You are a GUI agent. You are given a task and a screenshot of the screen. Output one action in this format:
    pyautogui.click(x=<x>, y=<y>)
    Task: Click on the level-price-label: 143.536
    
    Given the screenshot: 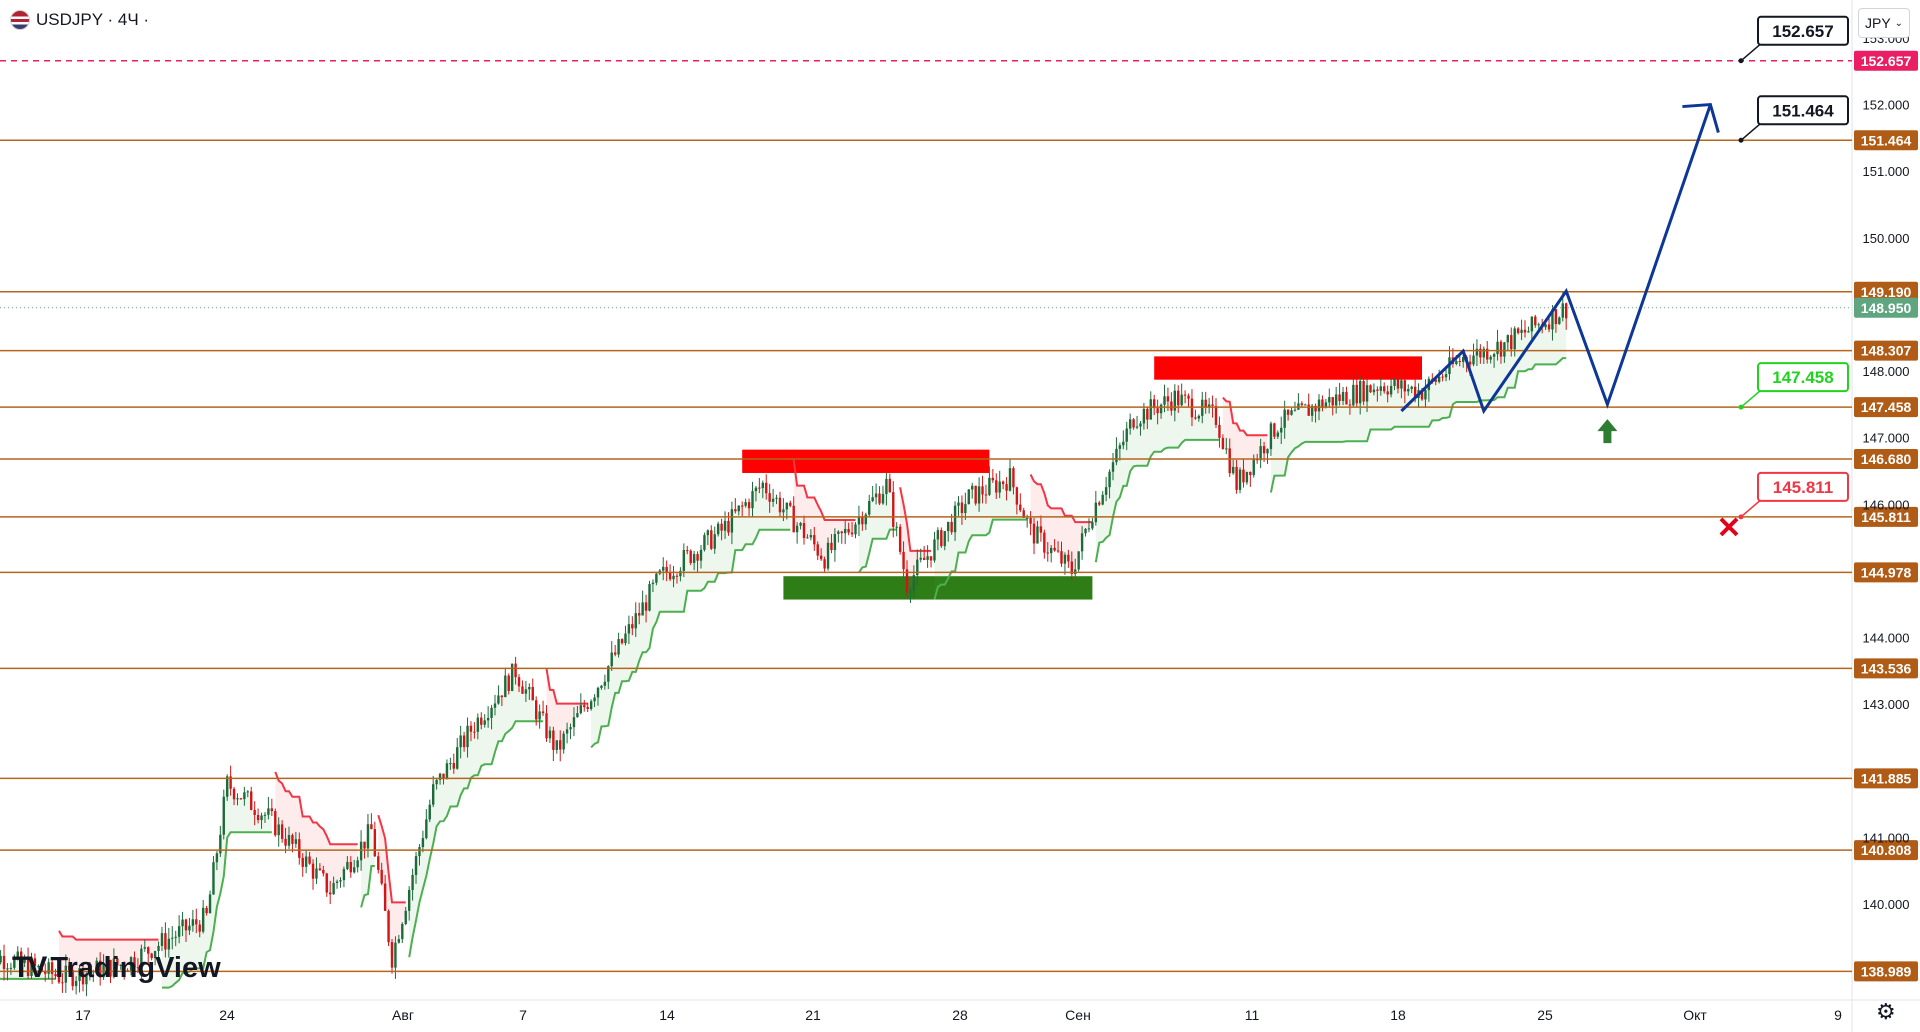 What is the action you would take?
    pyautogui.click(x=1886, y=668)
    